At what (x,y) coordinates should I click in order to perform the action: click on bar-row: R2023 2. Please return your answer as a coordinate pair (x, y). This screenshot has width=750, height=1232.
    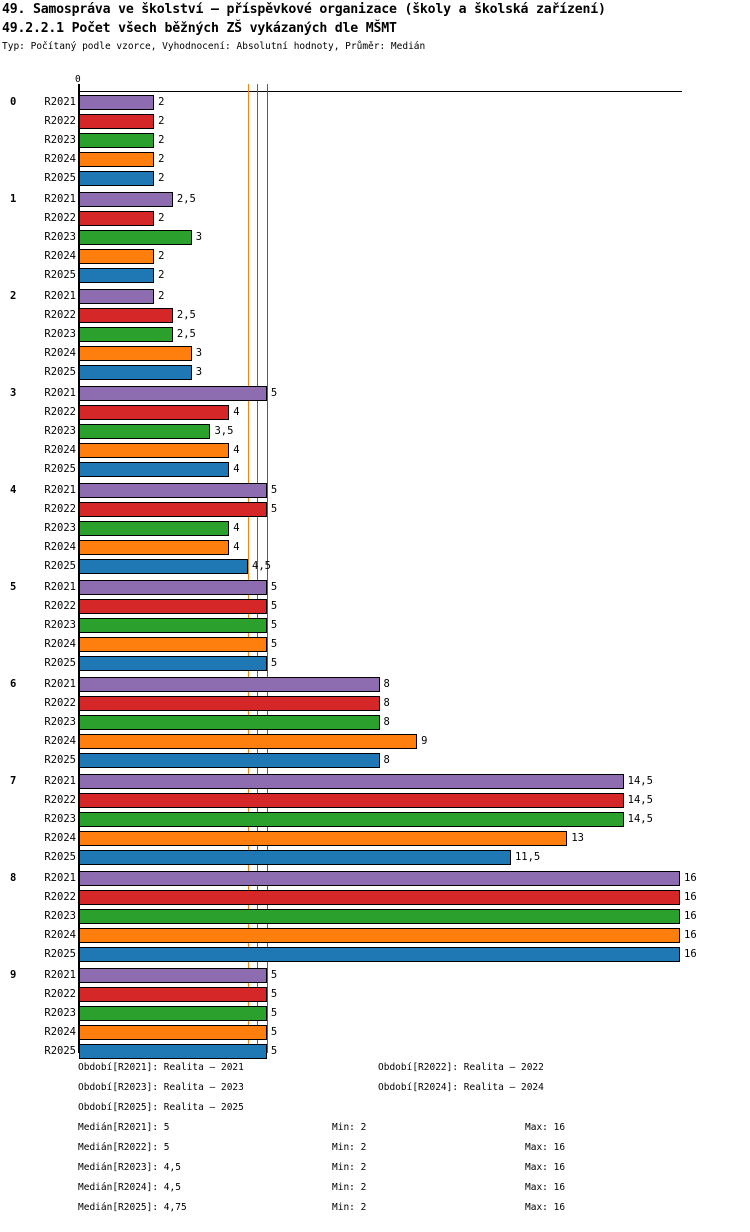
    Looking at the image, I should click on (375, 140).